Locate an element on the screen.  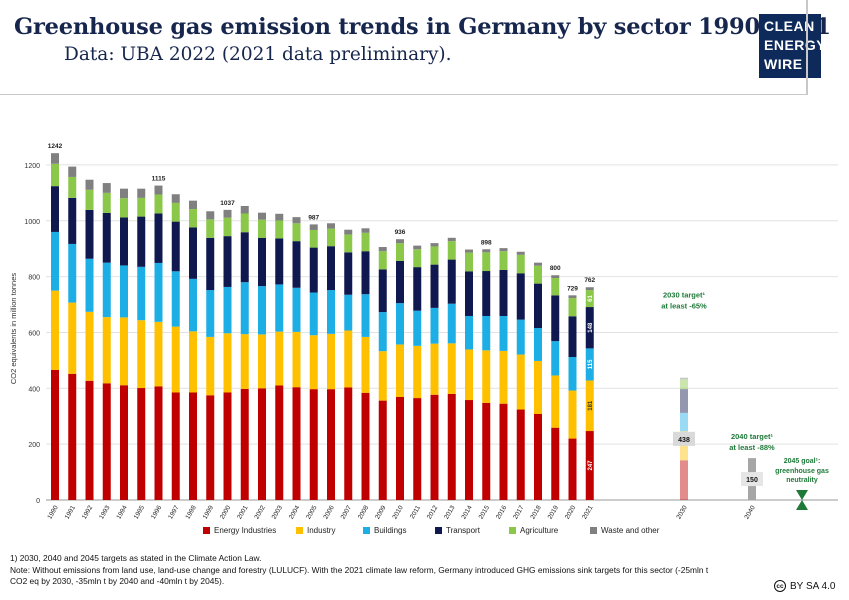
total-label: 898 is located at coordinates (486, 242).